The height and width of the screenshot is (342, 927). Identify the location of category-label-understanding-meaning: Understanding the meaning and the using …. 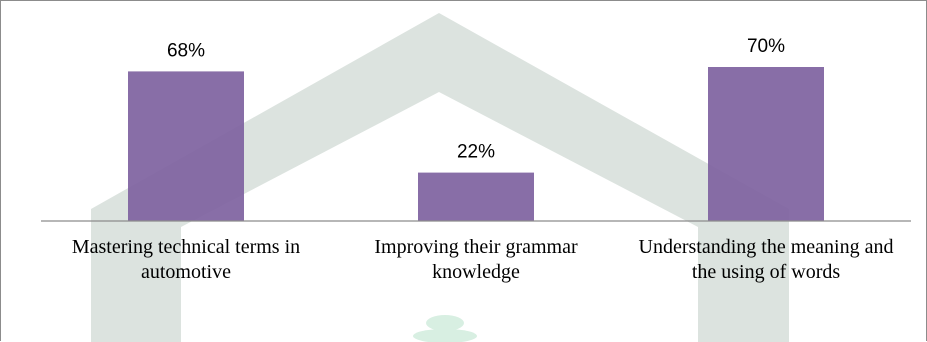
(766, 259).